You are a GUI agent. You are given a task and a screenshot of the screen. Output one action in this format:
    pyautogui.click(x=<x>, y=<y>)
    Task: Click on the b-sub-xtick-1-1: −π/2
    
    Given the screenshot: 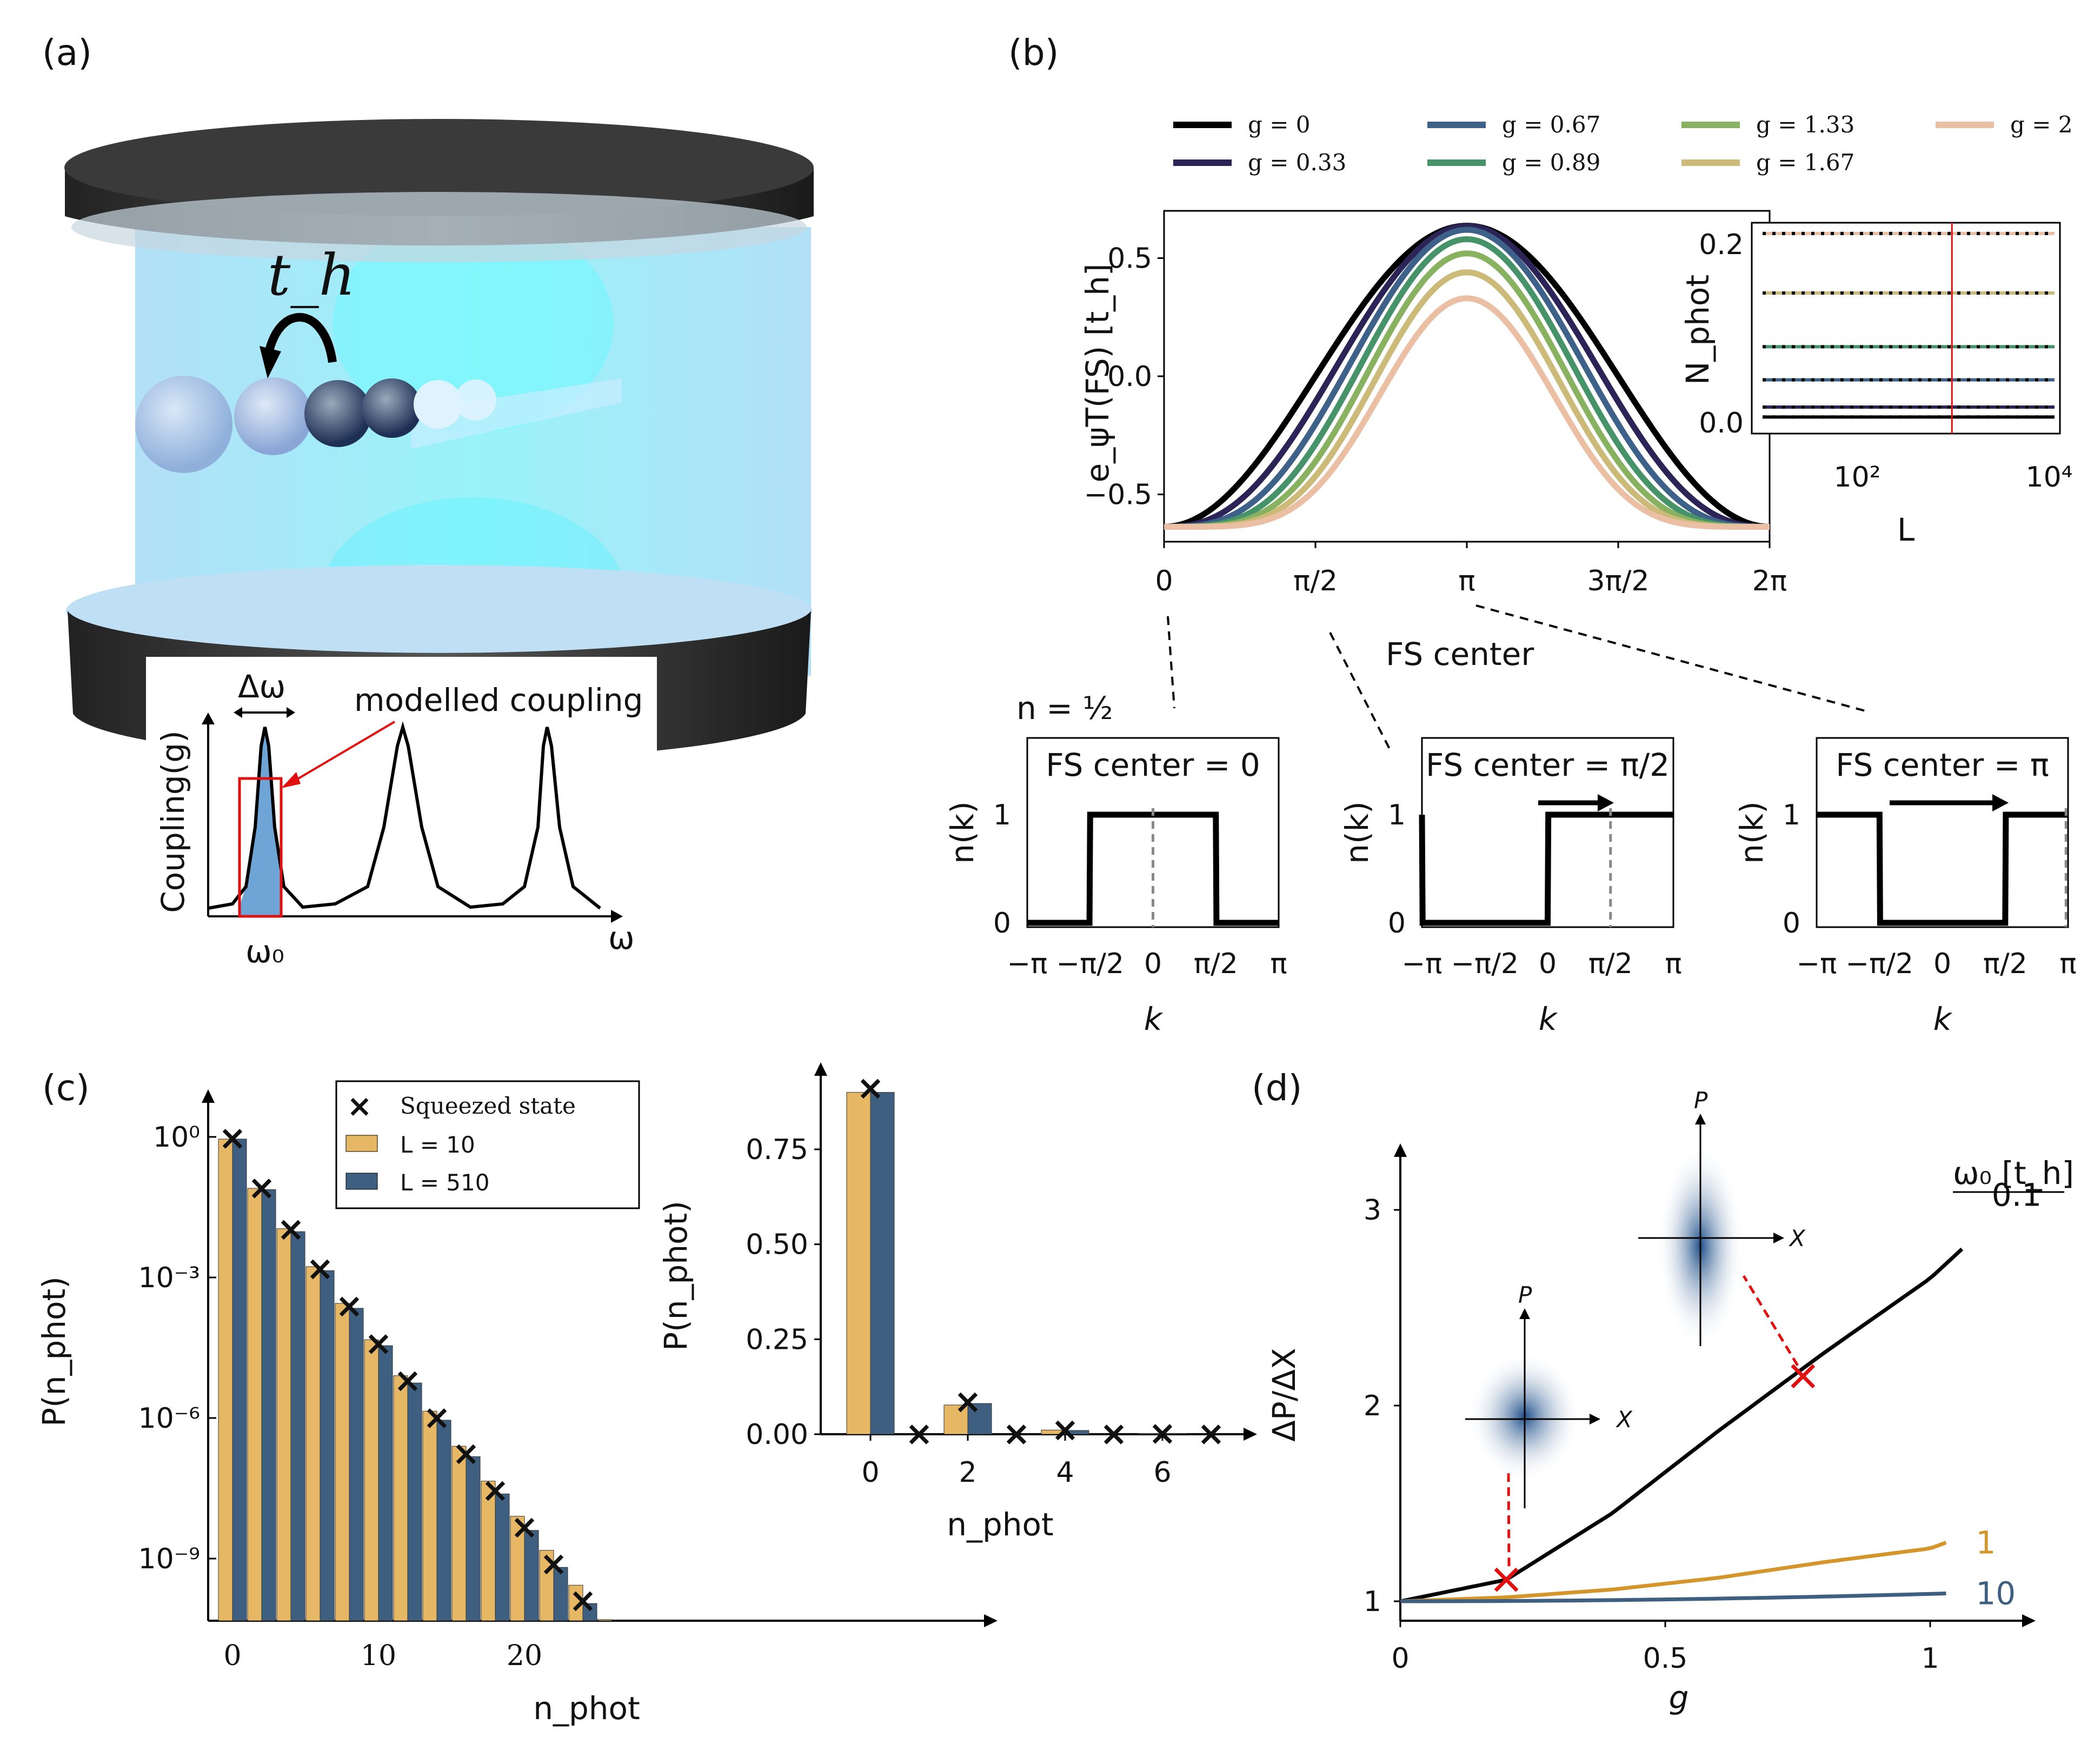 What is the action you would take?
    pyautogui.click(x=1485, y=964)
    